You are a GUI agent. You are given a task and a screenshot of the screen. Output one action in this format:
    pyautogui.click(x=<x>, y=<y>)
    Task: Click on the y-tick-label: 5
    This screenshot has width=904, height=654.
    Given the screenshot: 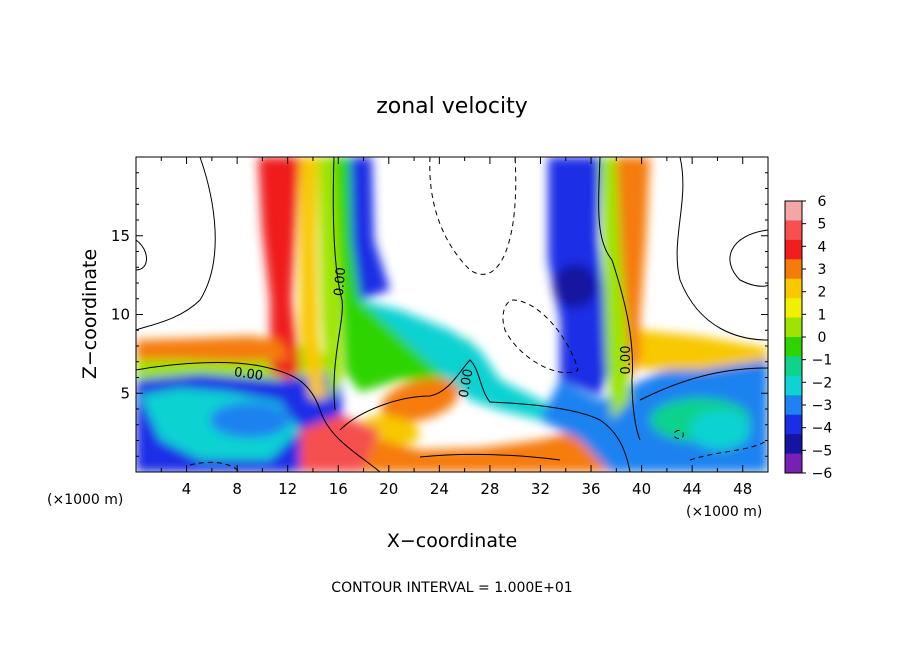 What is the action you would take?
    pyautogui.click(x=125, y=393)
    